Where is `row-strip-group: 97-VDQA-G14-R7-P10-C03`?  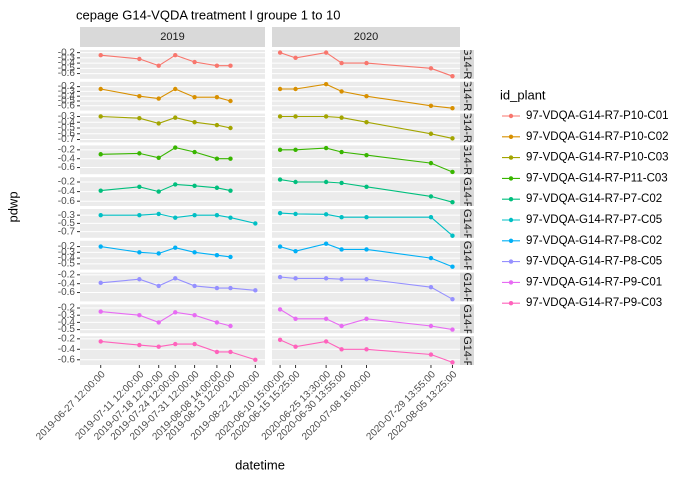
row-strip-group: 97-VDQA-G14-R7-P10-C03 is located at coordinates (467, 128).